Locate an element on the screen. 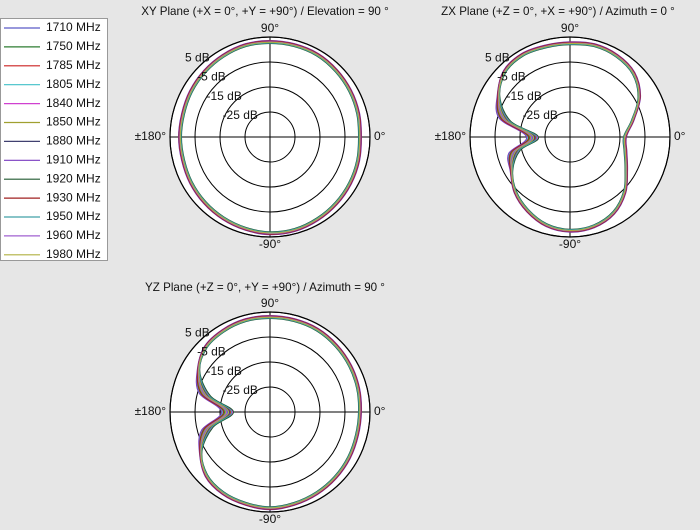  legend-box is located at coordinates (54, 139).